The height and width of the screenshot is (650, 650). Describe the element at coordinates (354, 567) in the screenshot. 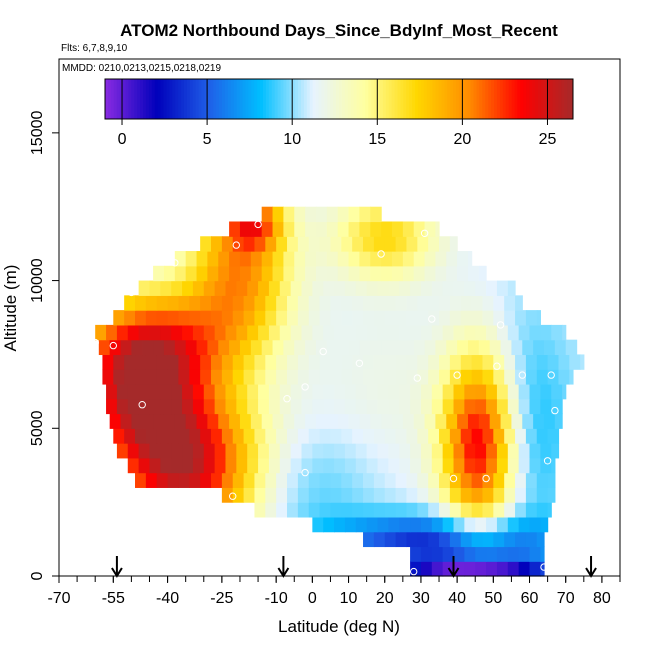

I see `arrows` at that location.